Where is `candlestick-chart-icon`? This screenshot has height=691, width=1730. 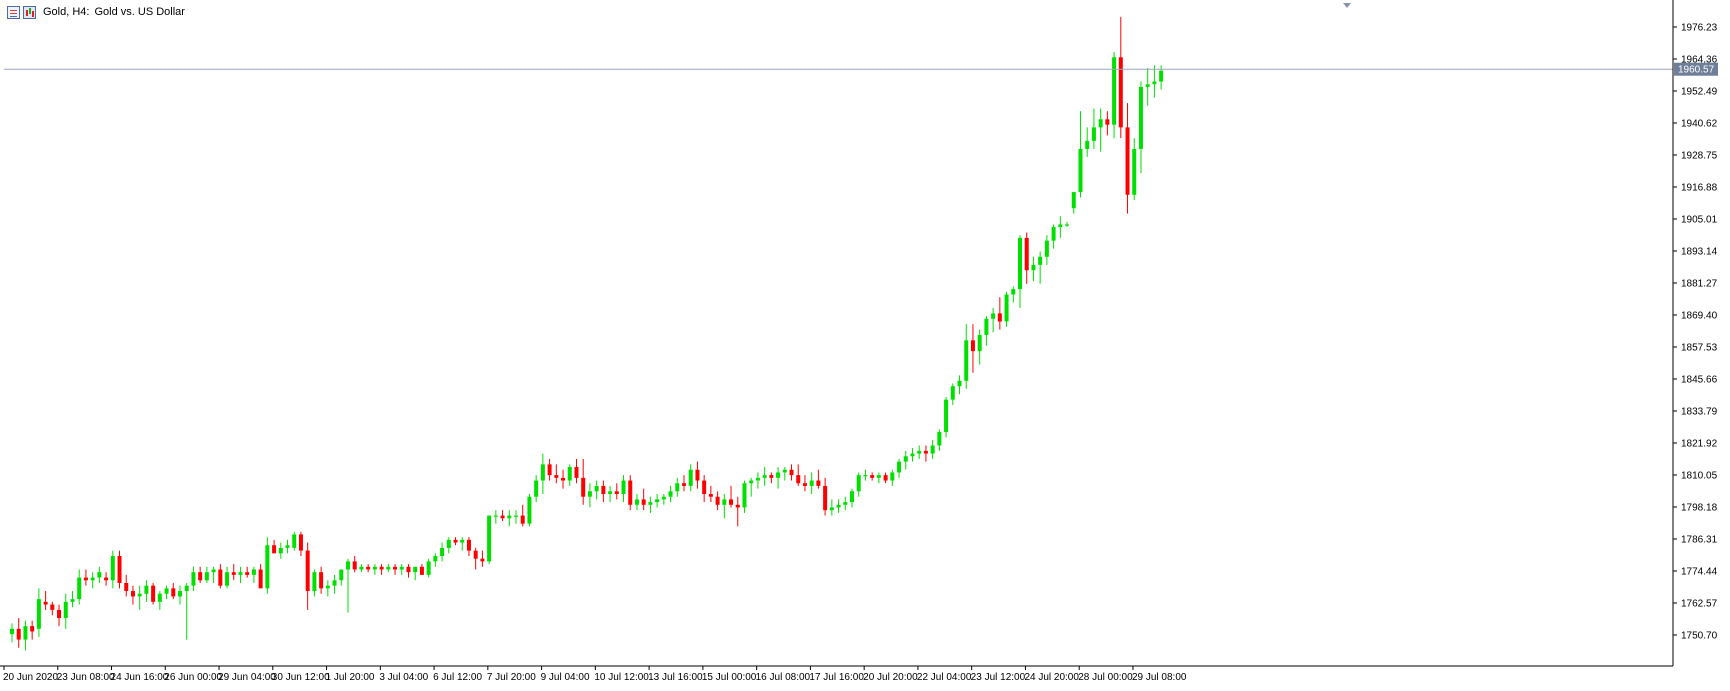
candlestick-chart-icon is located at coordinates (29, 12).